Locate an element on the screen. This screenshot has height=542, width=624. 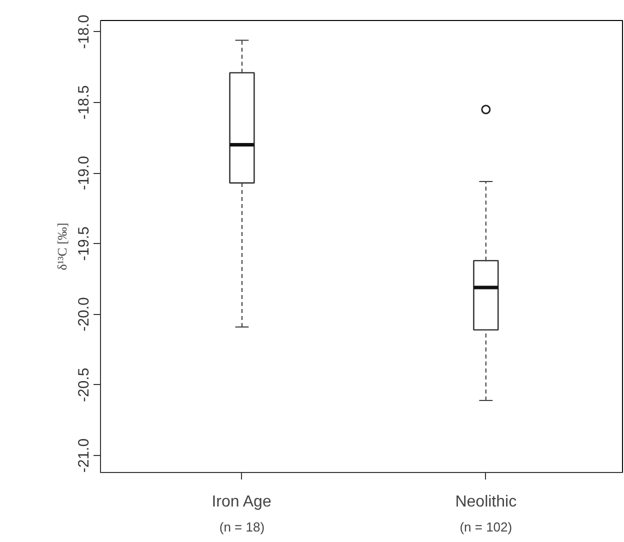
x-tick-label: Neolithic is located at coordinates (486, 502).